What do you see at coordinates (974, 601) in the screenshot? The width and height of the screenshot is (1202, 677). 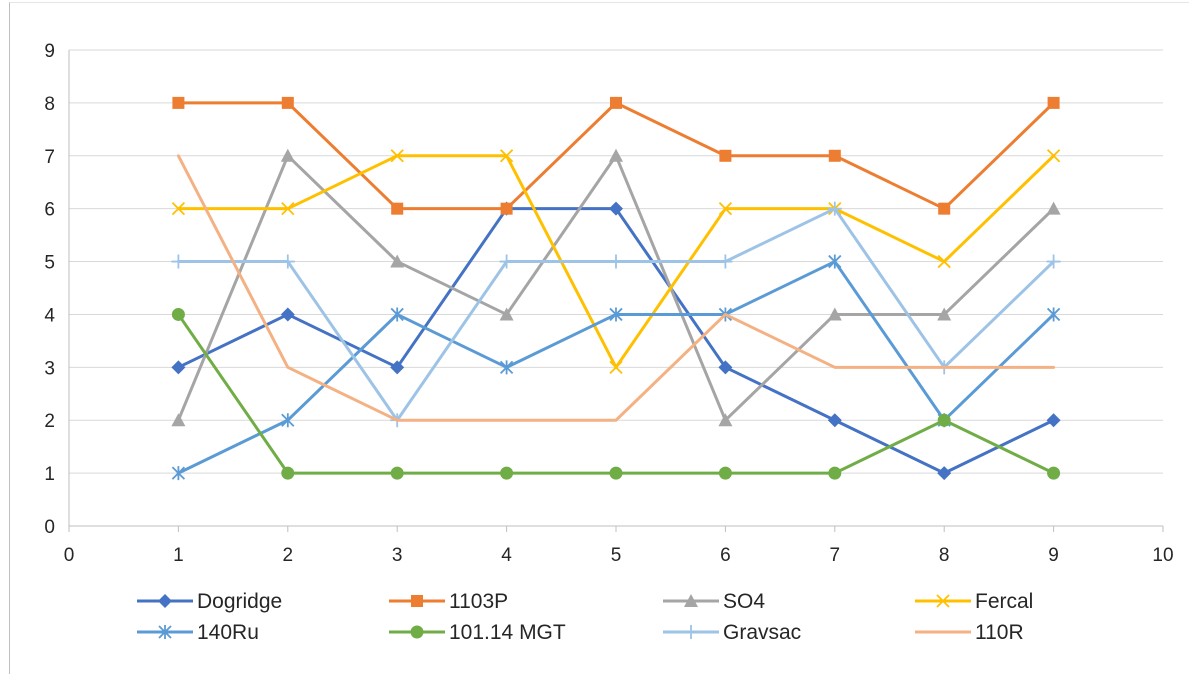 I see `legend-entry-fercal: Fercal` at bounding box center [974, 601].